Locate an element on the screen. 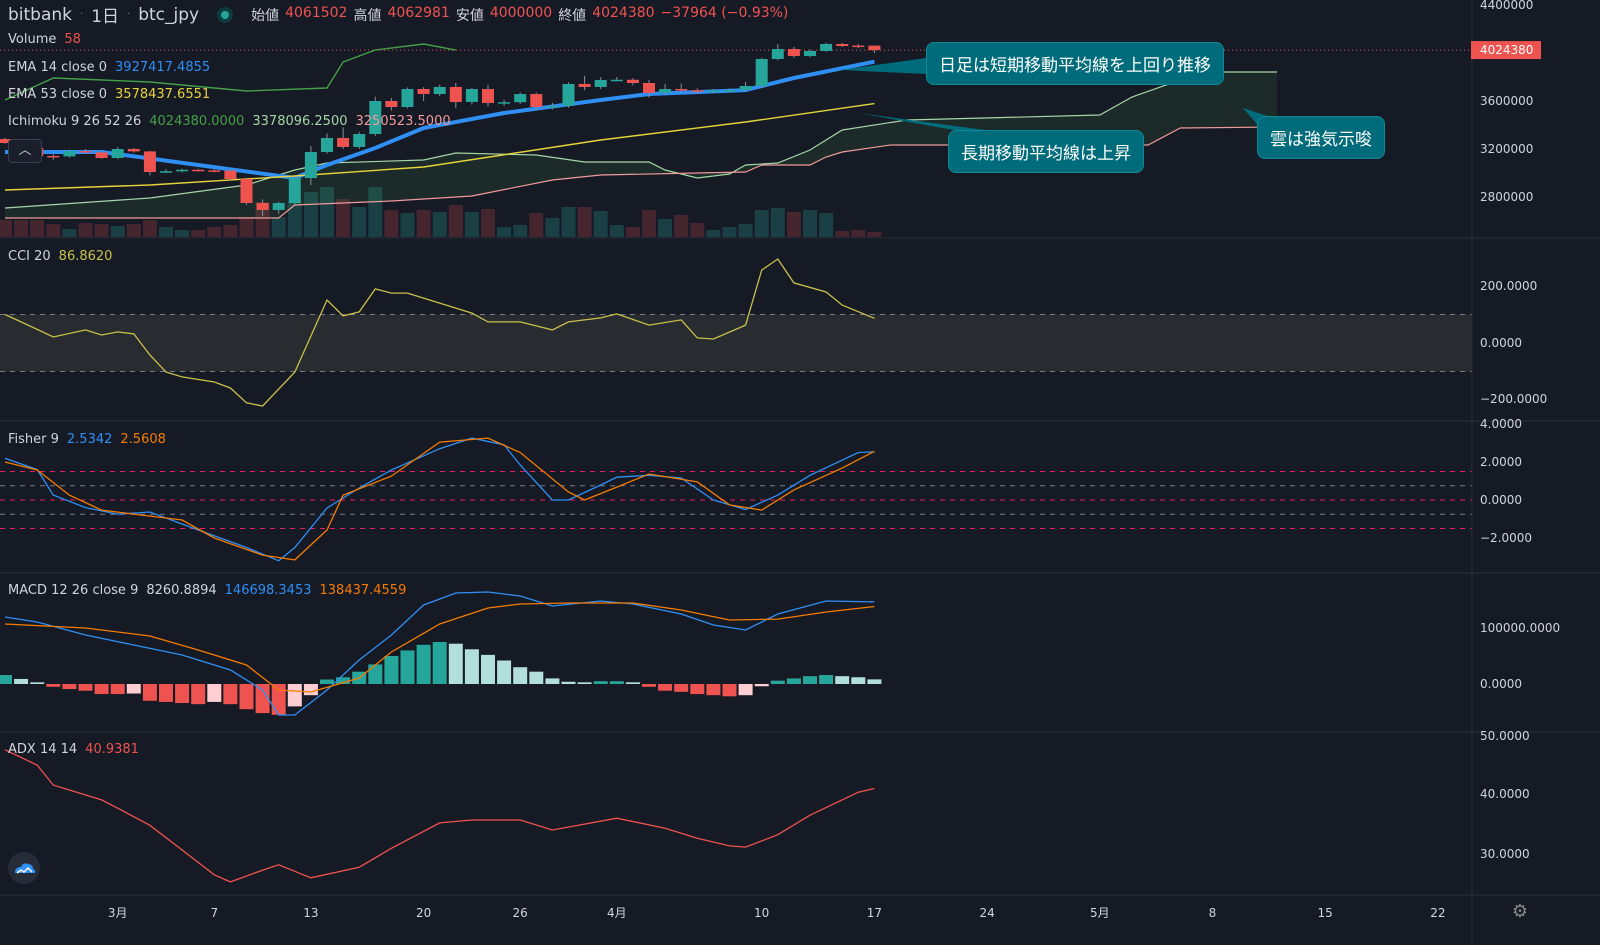 The height and width of the screenshot is (945, 1600). high-value: 4062981 is located at coordinates (418, 12).